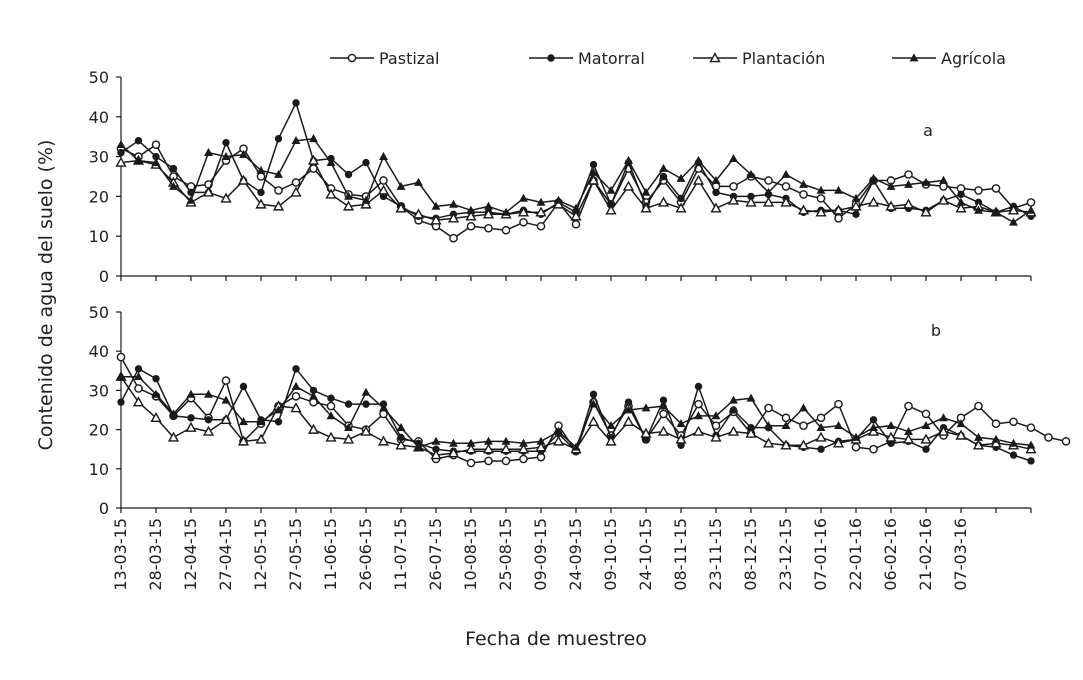 The image size is (1083, 680). Describe the element at coordinates (715, 57) in the screenshot. I see `legend-marker-plantacion` at that location.